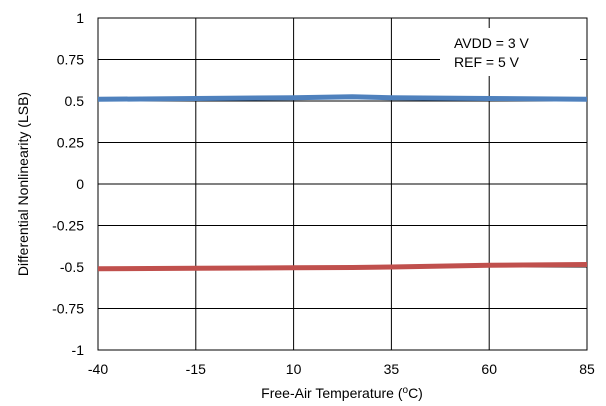 This screenshot has height=406, width=606. I want to click on y-tick-label: 0.5, so click(75, 101).